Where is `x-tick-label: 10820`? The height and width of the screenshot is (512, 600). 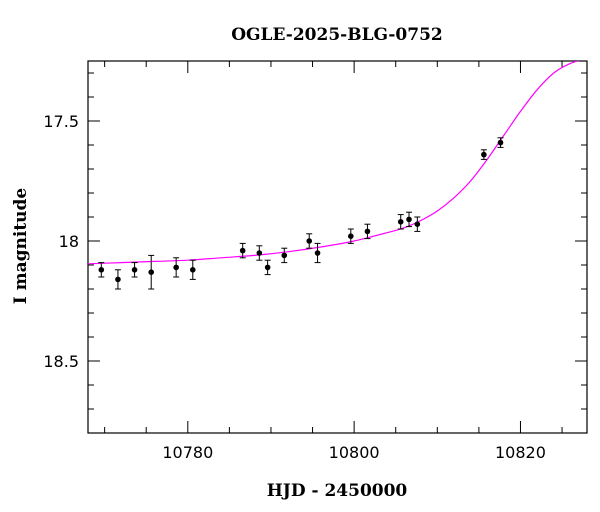 x-tick-label: 10820 is located at coordinates (520, 452).